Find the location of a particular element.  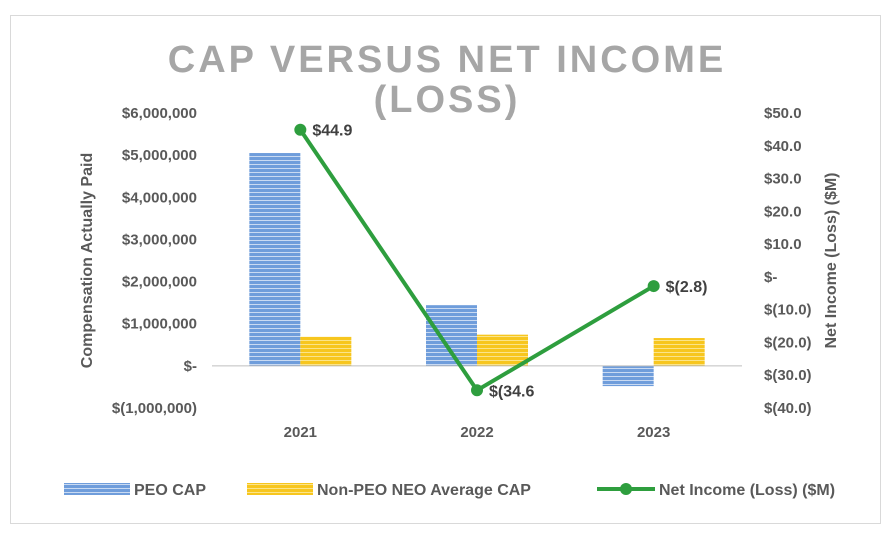

bar-non-peo-neo-average-cap-2022 is located at coordinates (502, 350).